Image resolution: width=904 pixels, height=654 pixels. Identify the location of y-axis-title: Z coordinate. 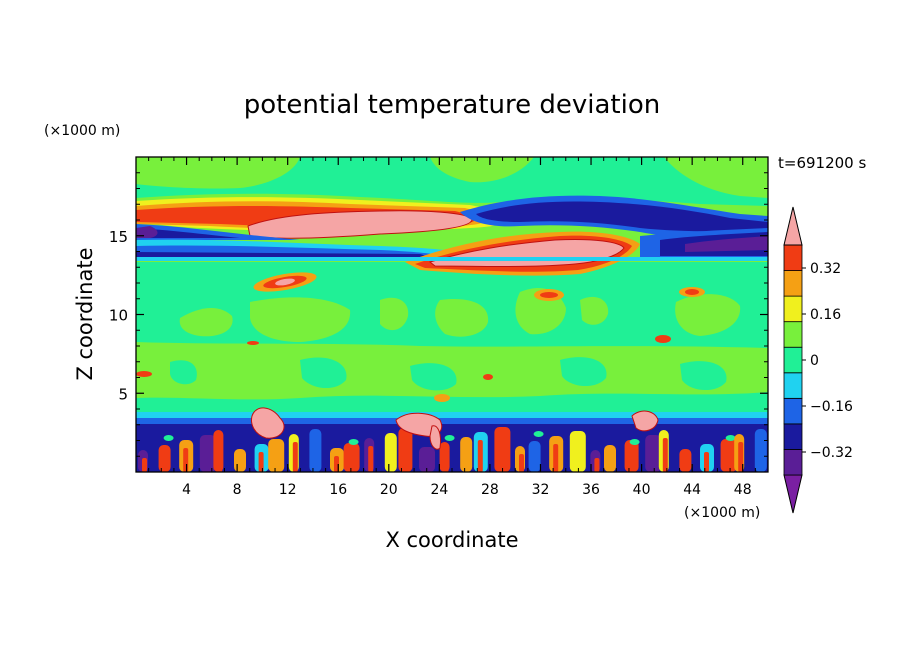
(85, 313).